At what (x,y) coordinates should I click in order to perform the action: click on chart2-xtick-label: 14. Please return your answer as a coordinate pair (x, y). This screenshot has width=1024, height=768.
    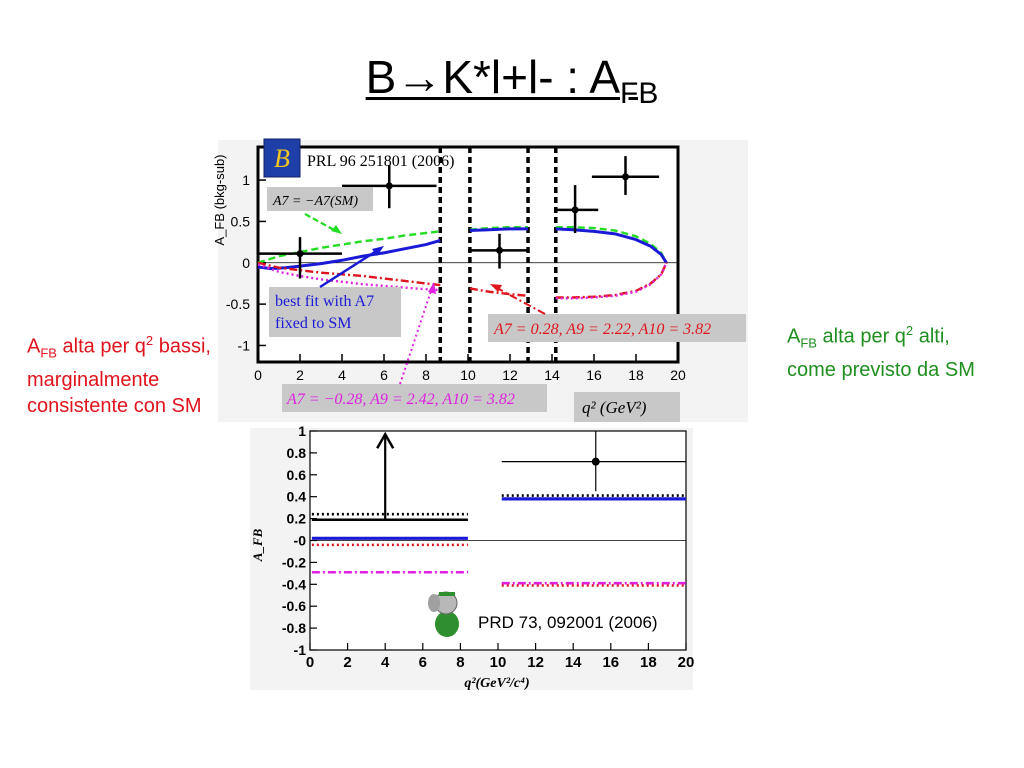
    Looking at the image, I should click on (573, 662).